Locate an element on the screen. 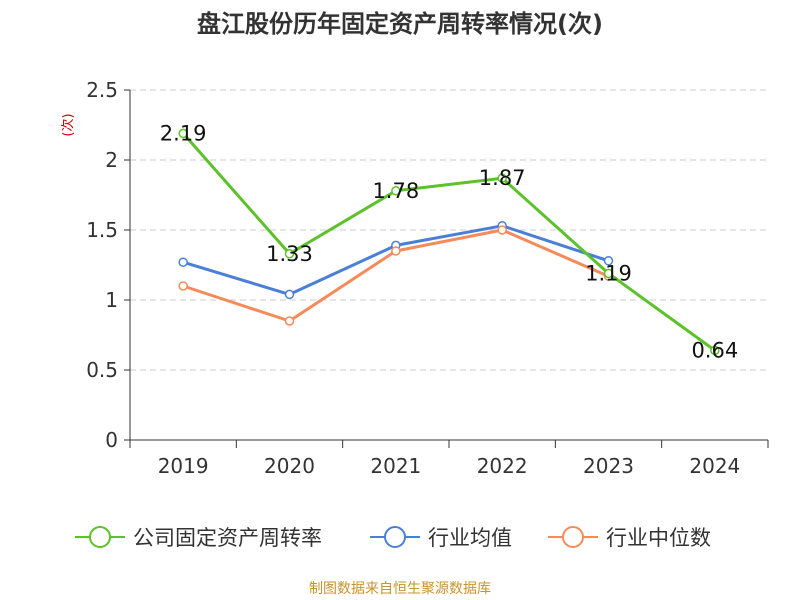  x-tick-label-2023: 2023 is located at coordinates (608, 466).